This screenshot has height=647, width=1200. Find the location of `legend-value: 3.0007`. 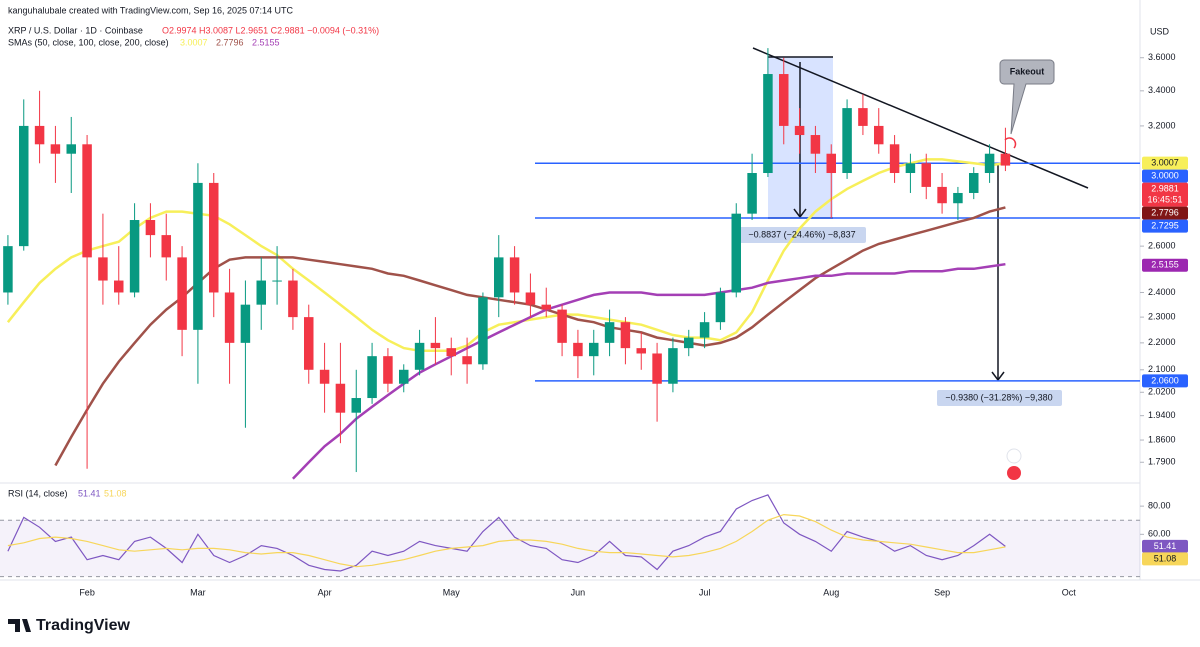

legend-value: 3.0007 is located at coordinates (194, 42).